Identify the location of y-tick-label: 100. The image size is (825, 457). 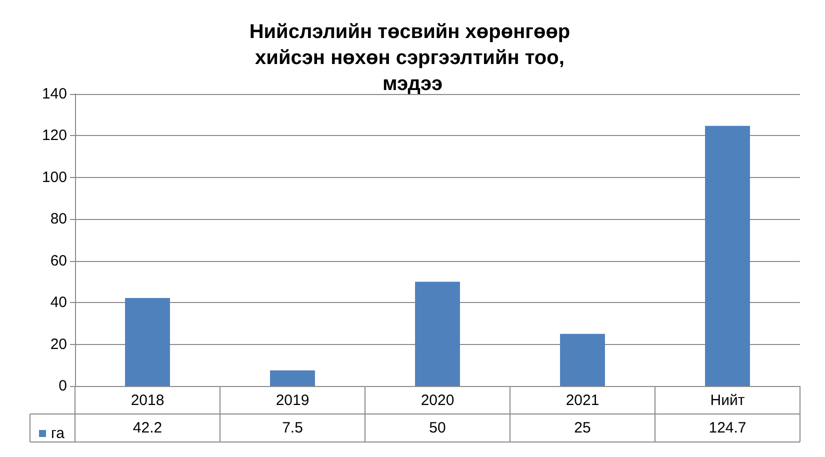
(54, 177).